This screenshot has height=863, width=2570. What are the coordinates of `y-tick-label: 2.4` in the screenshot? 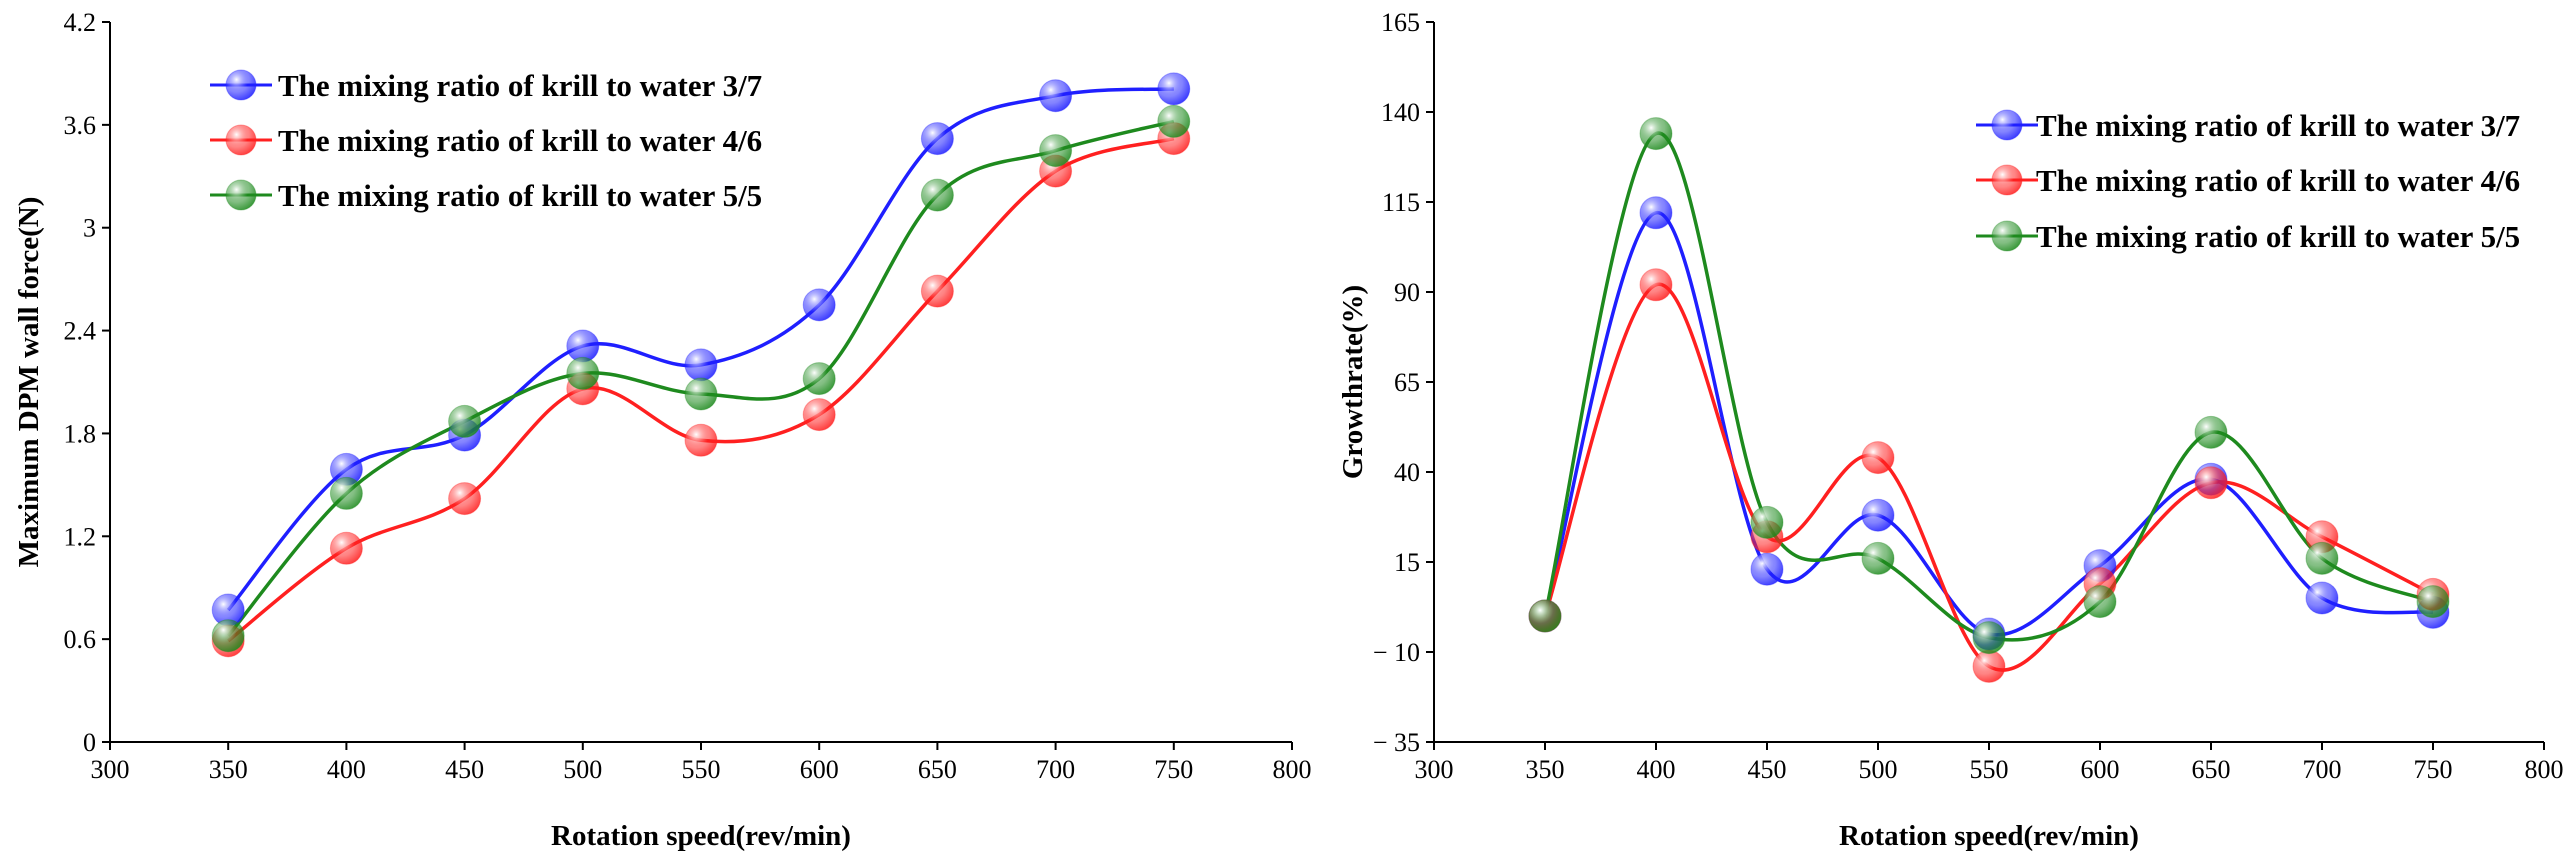 It's located at (80, 331).